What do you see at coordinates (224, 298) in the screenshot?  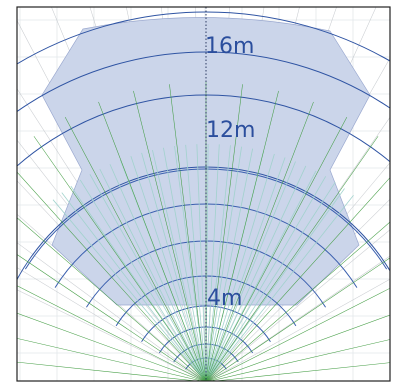 I see `label-near-range: 4m` at bounding box center [224, 298].